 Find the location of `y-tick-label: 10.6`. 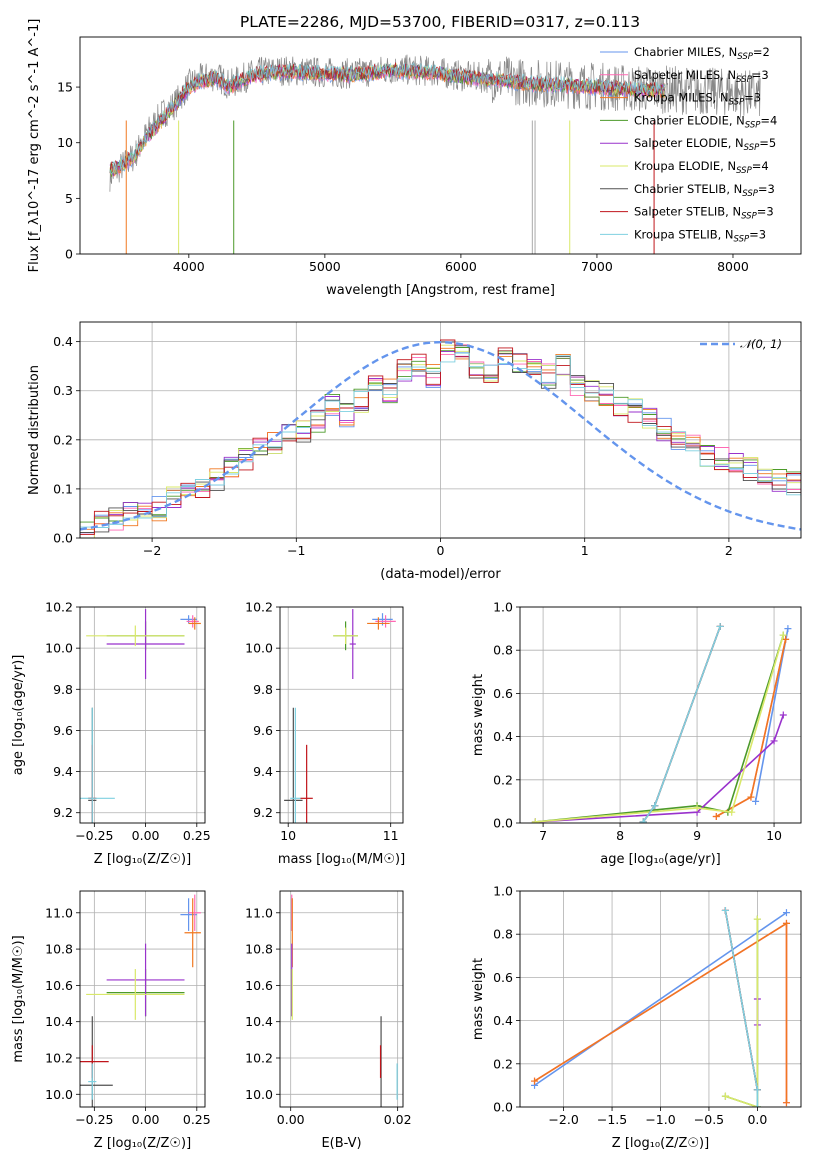

y-tick-label: 10.6 is located at coordinates (259, 985).